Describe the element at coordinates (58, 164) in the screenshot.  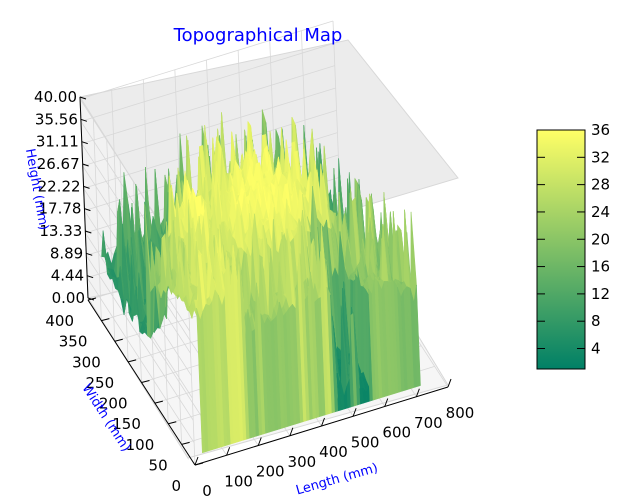
I see `z-tick-label: 26.67` at that location.